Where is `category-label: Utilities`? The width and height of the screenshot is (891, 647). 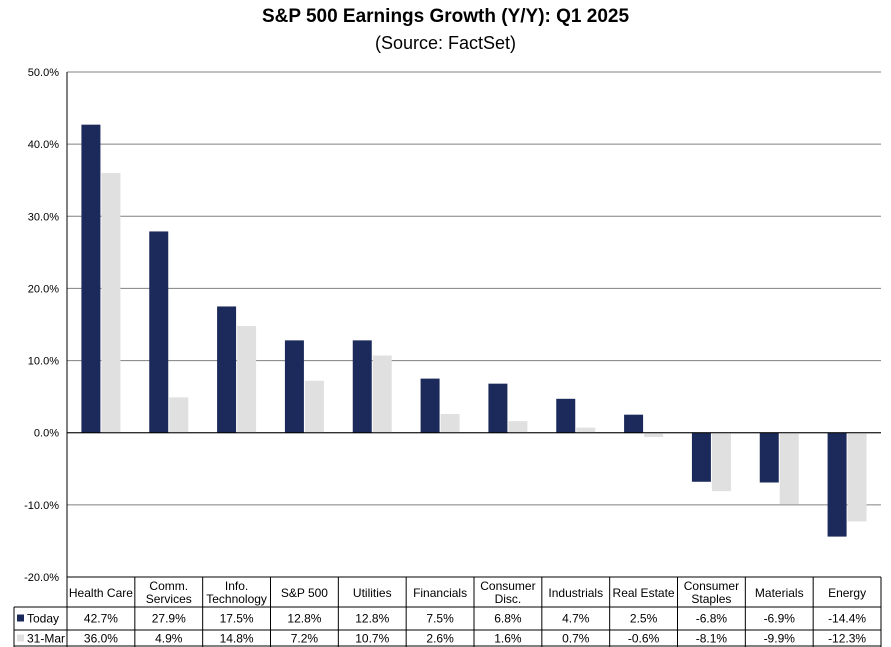 category-label: Utilities is located at coordinates (372, 593).